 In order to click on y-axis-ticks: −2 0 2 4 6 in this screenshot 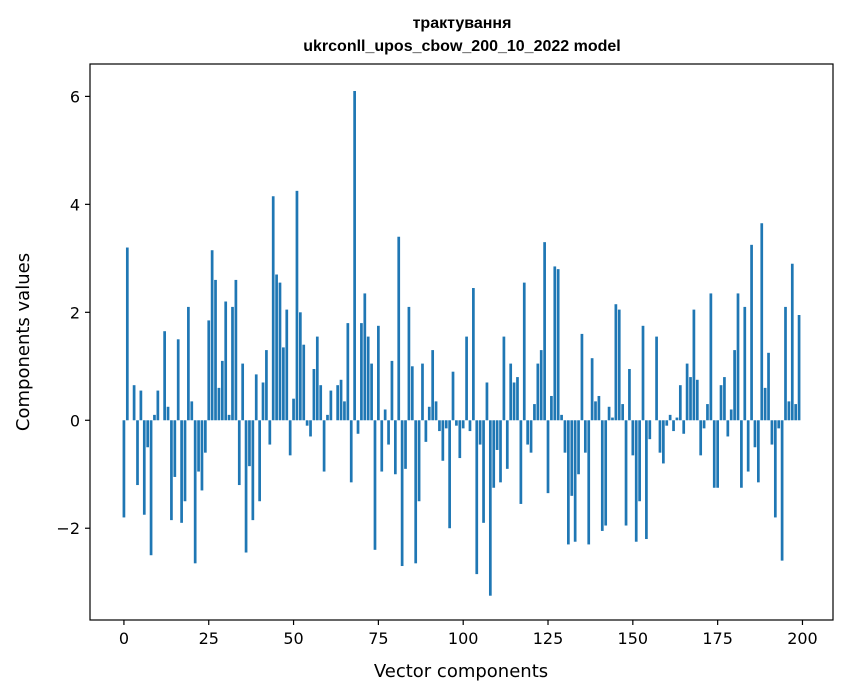, I will do `click(73, 312)`.